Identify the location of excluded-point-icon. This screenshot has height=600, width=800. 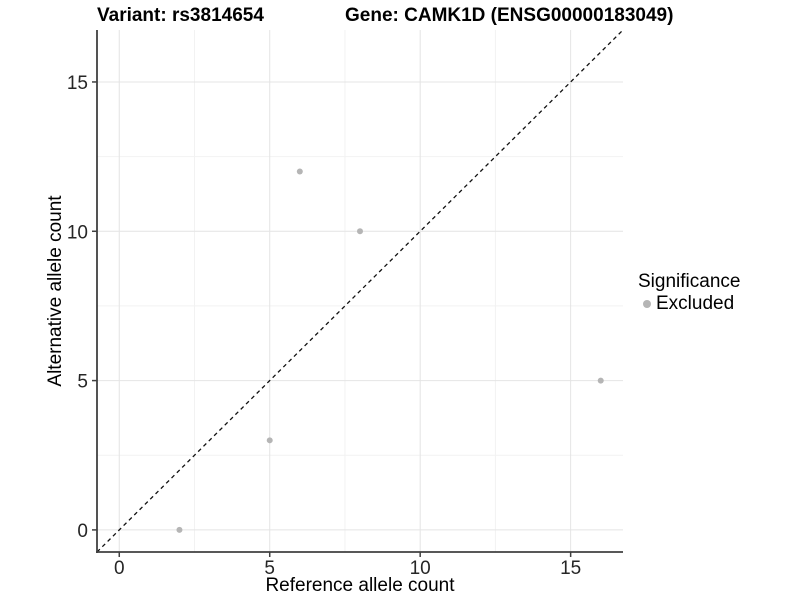
(647, 304).